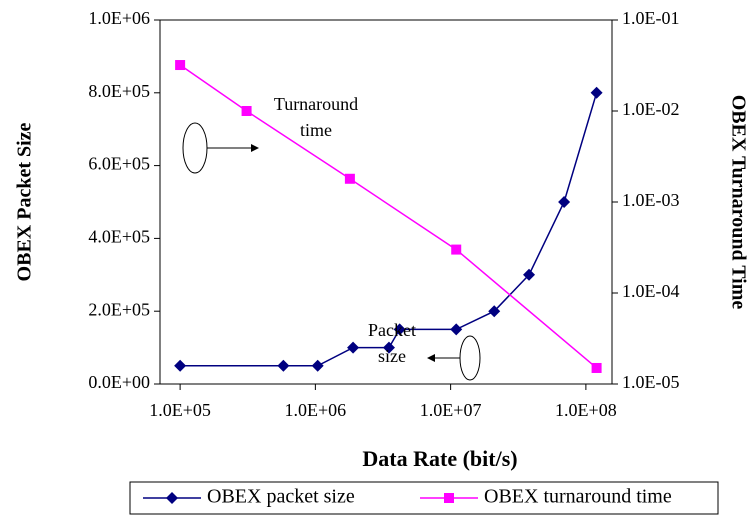 The image size is (749, 515). Describe the element at coordinates (119, 237) in the screenshot. I see `y-tick-label: 4.0E+05` at that location.